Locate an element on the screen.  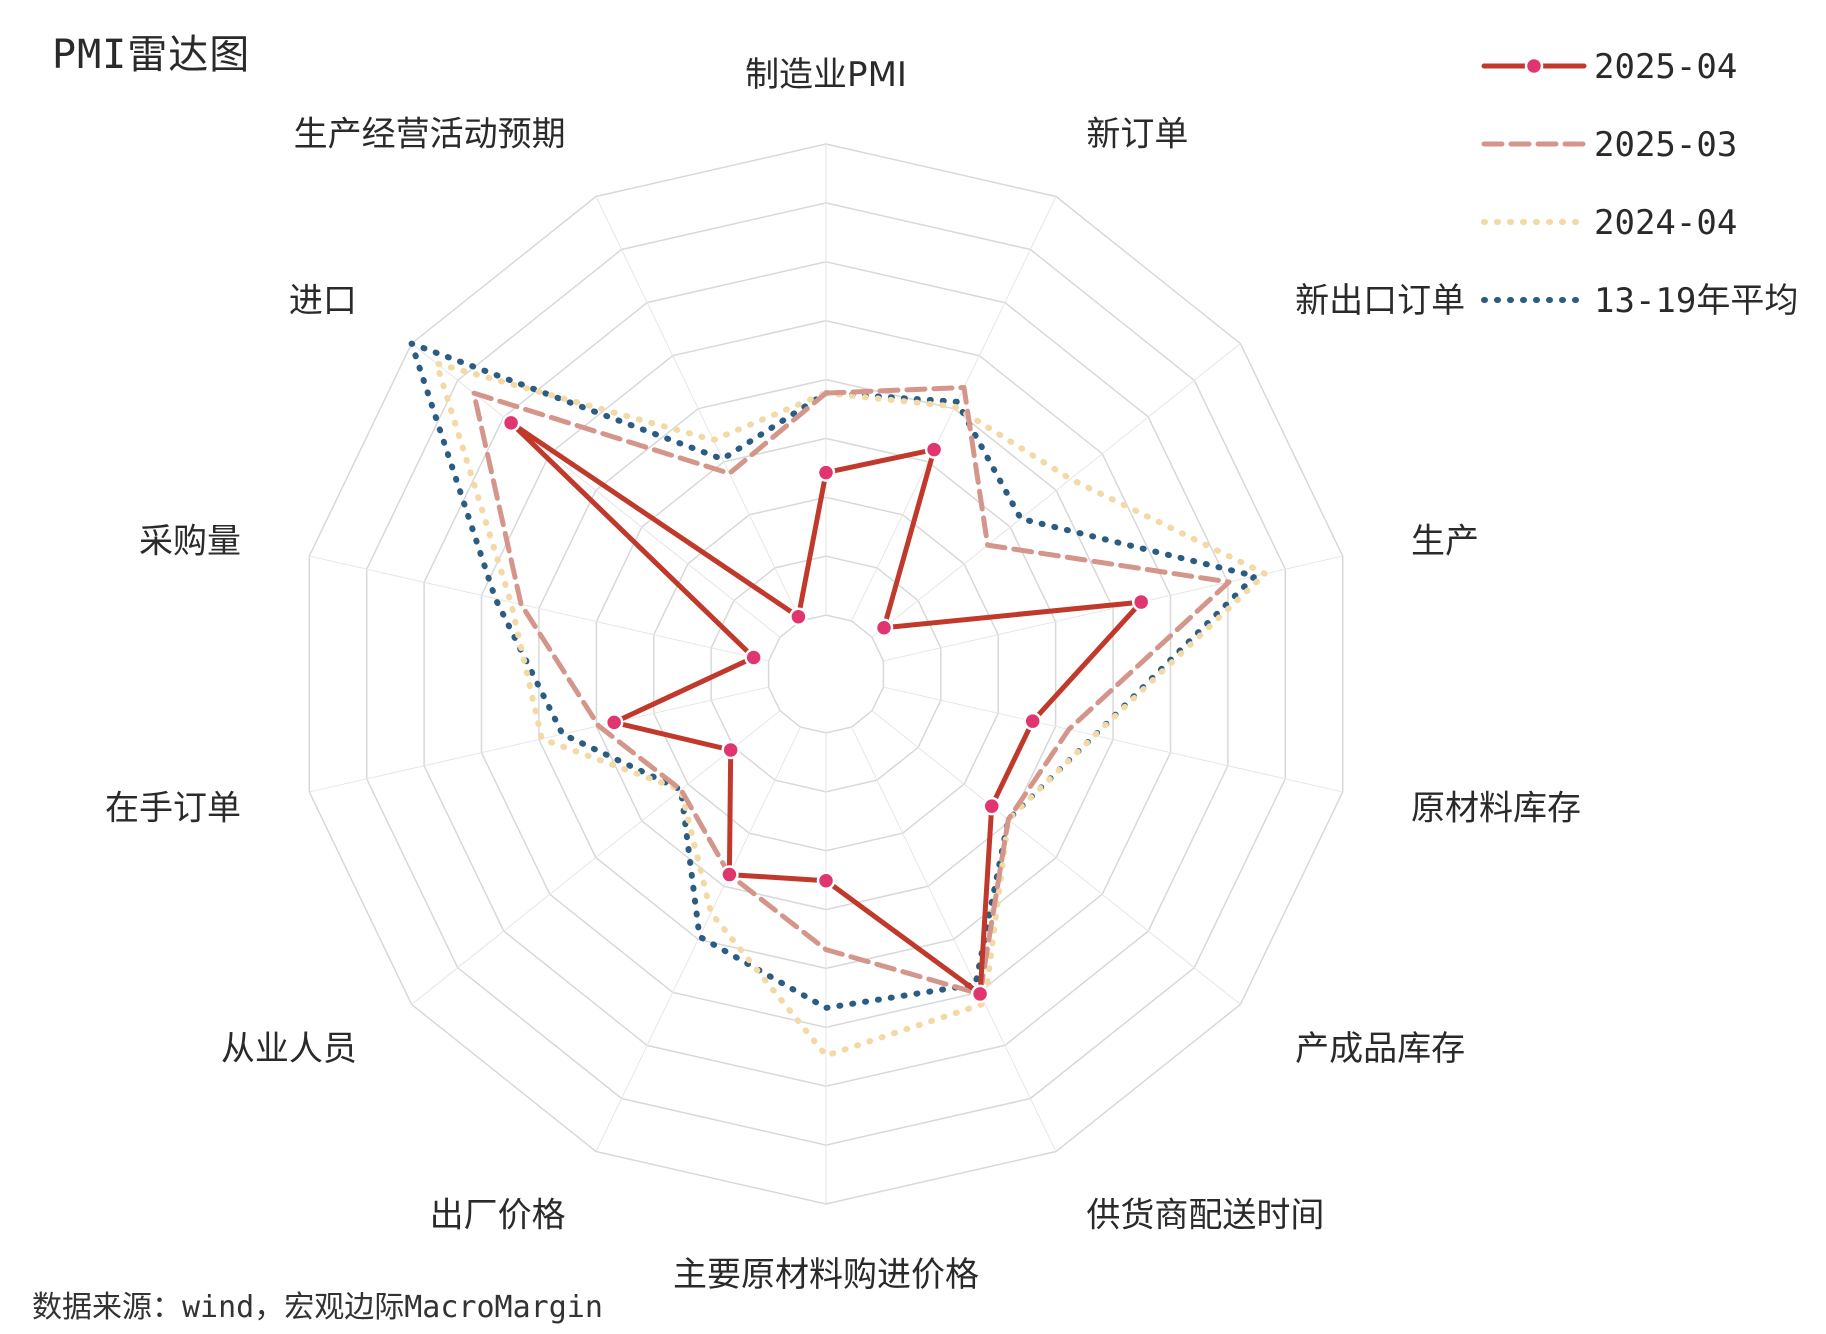
legend-label: 13-19年平均 is located at coordinates (1696, 301).